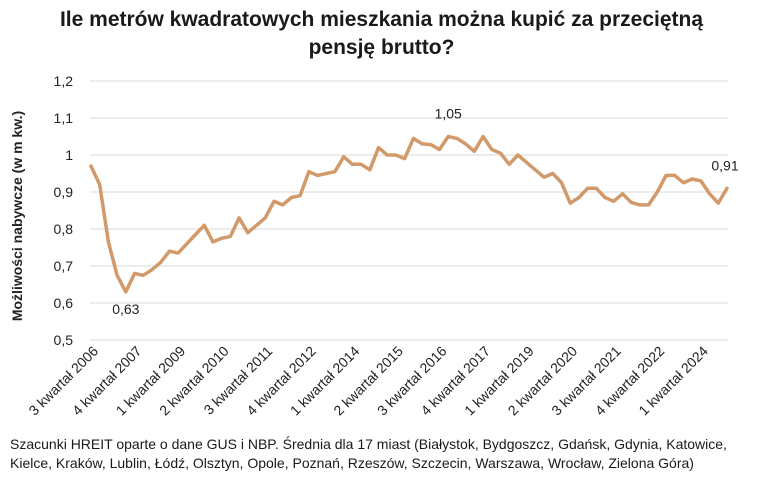 The height and width of the screenshot is (497, 763). I want to click on chart-title-line-2: pensję brutto?, so click(381, 47).